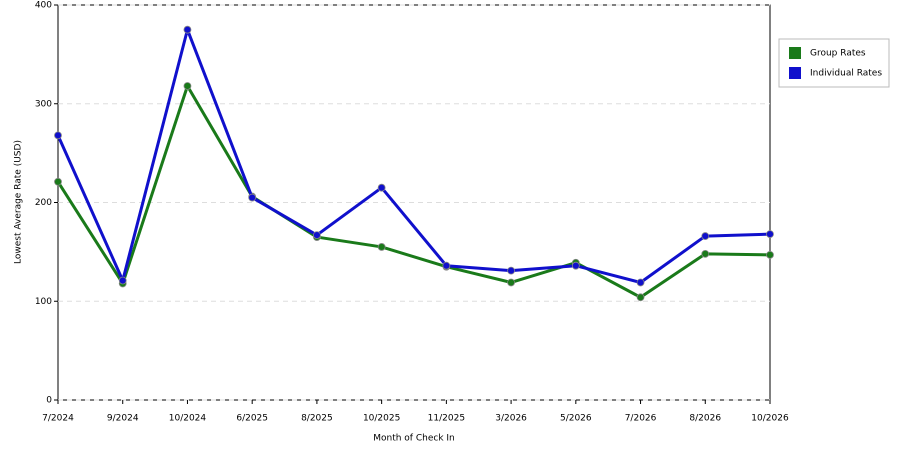  Describe the element at coordinates (511, 419) in the screenshot. I see `x-tick-label: 3/2026` at that location.